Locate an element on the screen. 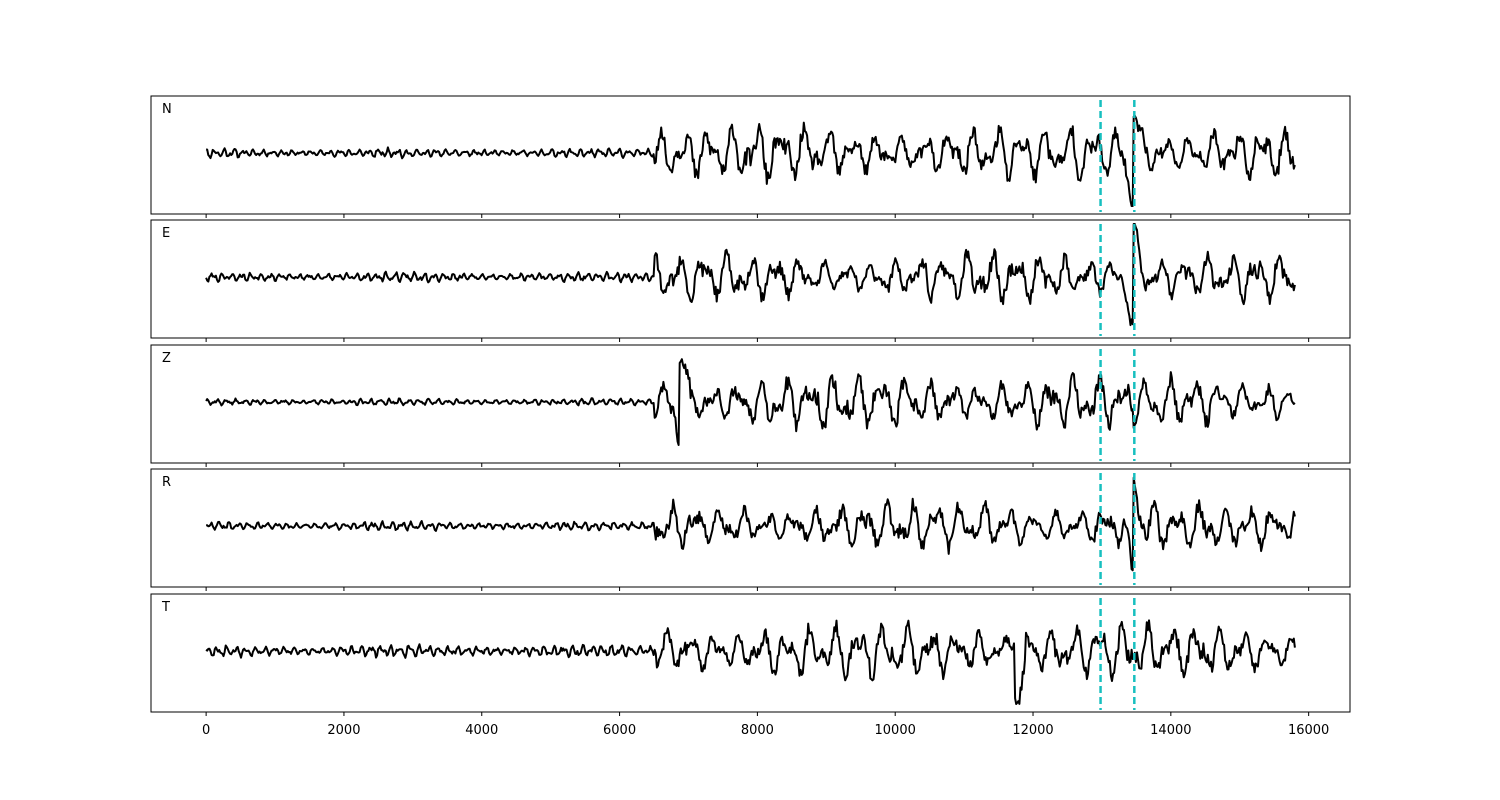 Image resolution: width=1500 pixels, height=800 pixels. x-tick-label: 16000 is located at coordinates (1308, 730).